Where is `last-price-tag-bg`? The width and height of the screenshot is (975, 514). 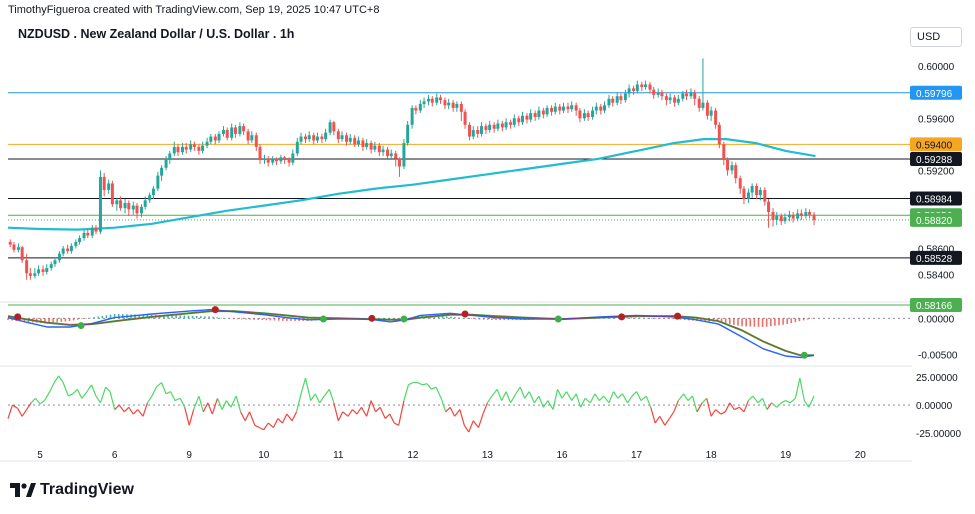 last-price-tag-bg is located at coordinates (936, 219).